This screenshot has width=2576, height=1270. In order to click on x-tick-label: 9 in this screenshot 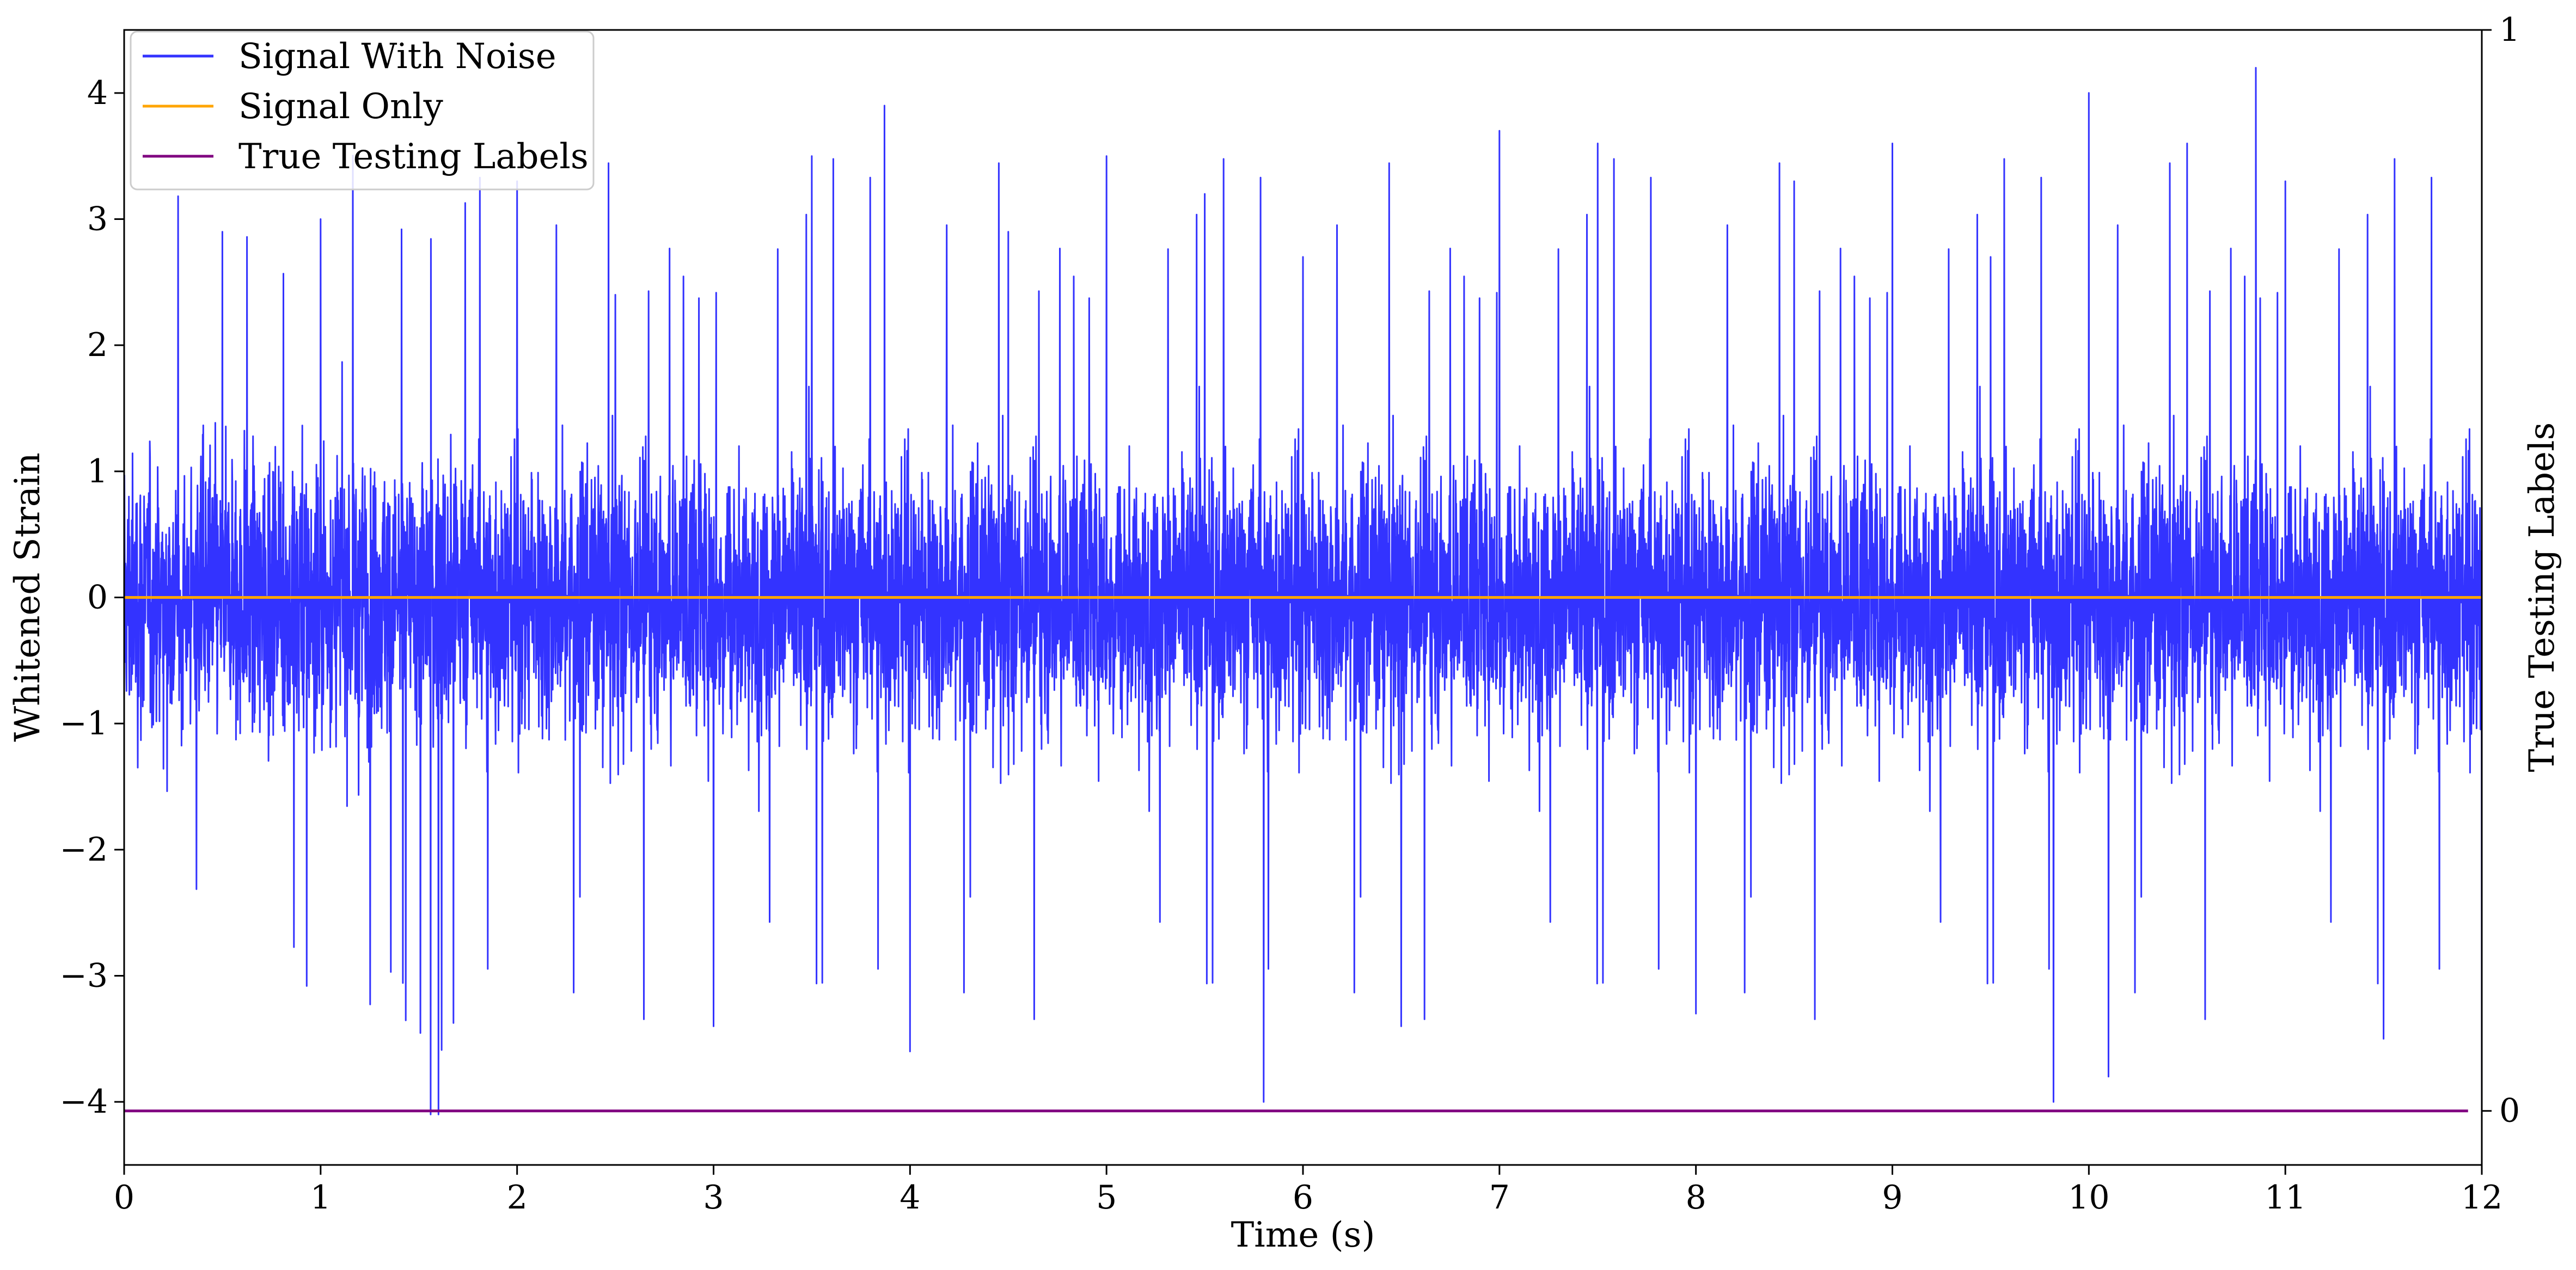, I will do `click(1892, 1198)`.